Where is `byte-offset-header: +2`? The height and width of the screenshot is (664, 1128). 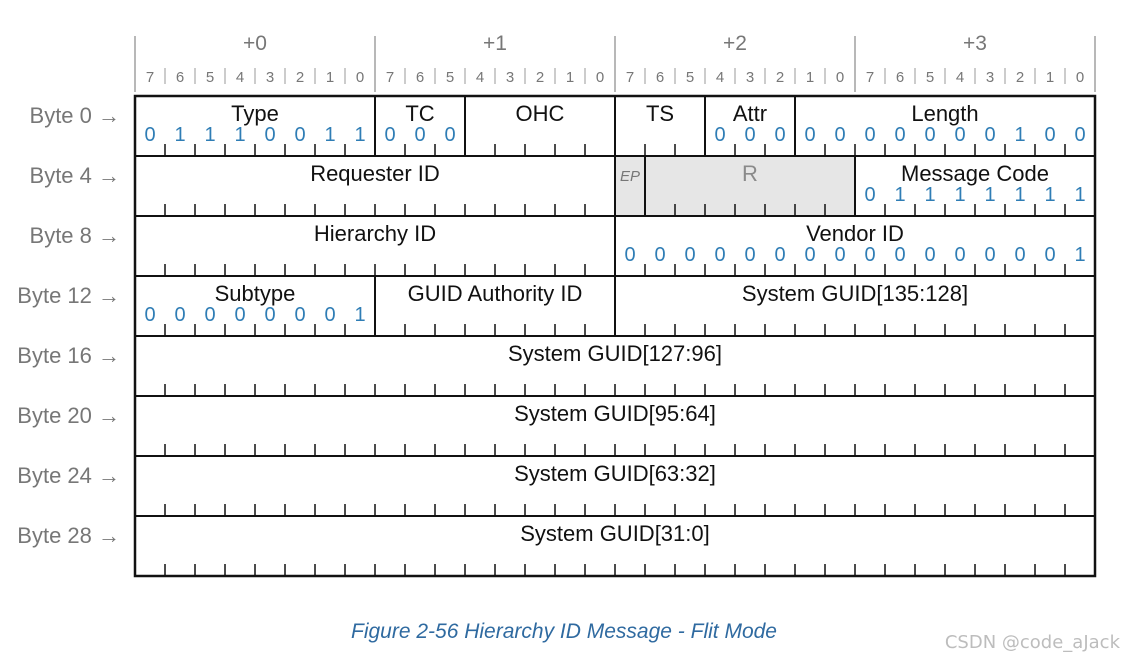 byte-offset-header: +2 is located at coordinates (735, 43).